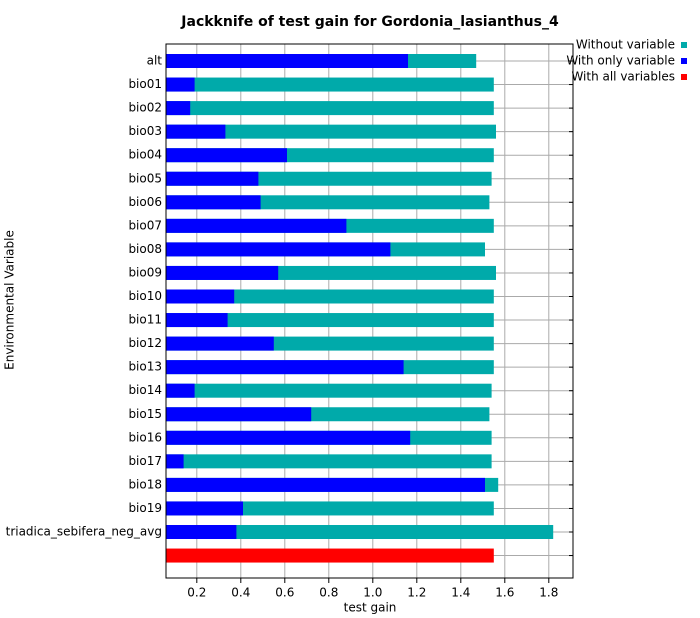 This screenshot has width=700, height=618. What do you see at coordinates (370, 608) in the screenshot?
I see `x-axis-label: test gain` at bounding box center [370, 608].